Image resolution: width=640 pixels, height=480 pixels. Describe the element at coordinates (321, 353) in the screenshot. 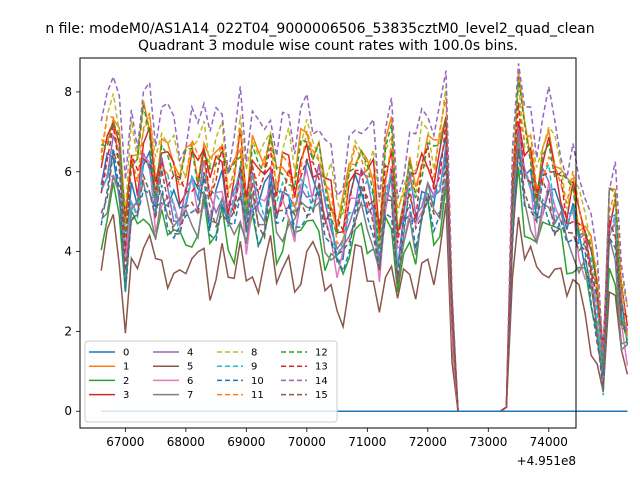

I see `legend-label-12: 12` at that location.